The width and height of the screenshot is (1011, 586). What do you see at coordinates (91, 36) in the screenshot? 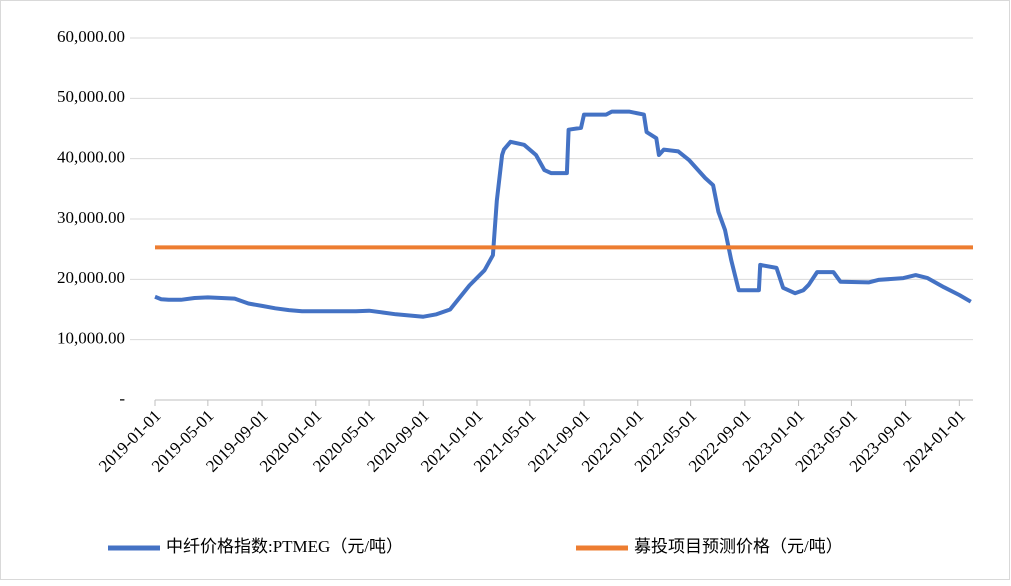
I see `y-tick-label: 60,000.00` at bounding box center [91, 36].